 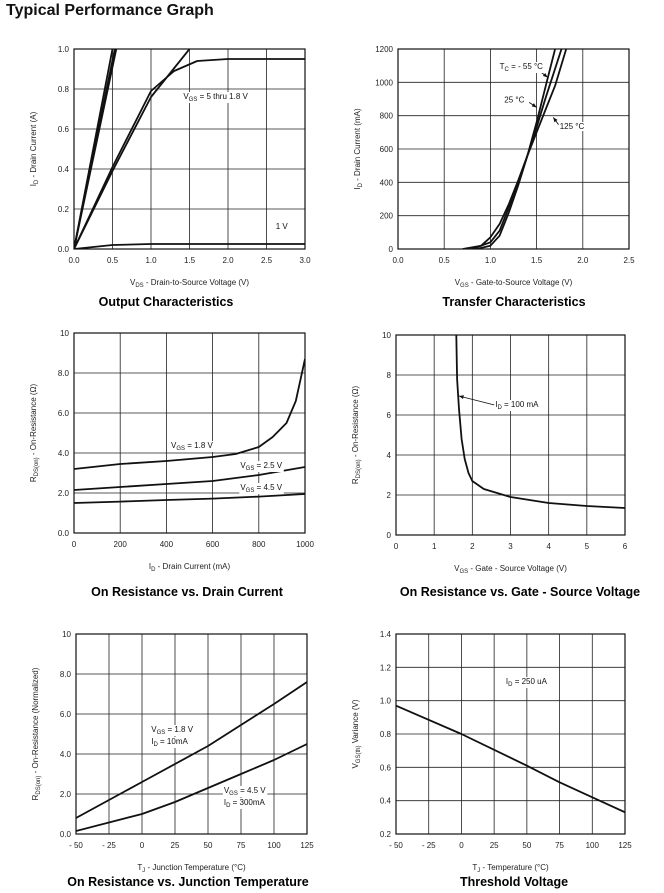 What do you see at coordinates (188, 882) in the screenshot?
I see `chart-title: On Resistance vs. Junction Temperature` at bounding box center [188, 882].